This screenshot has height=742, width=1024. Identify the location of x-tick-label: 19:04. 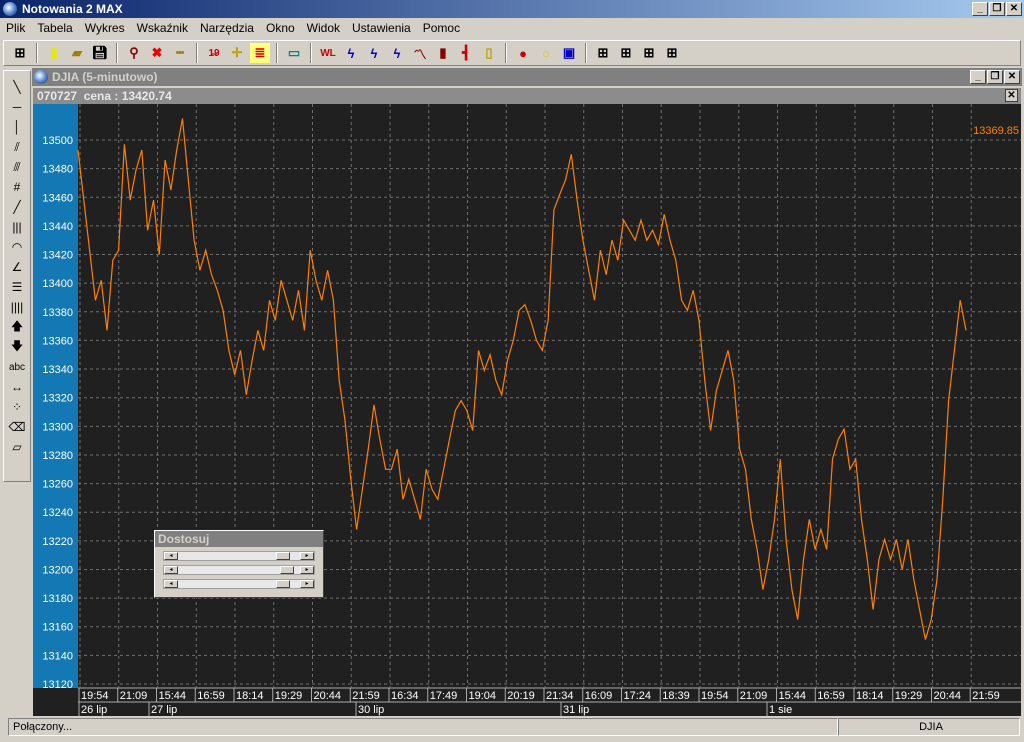
(483, 696).